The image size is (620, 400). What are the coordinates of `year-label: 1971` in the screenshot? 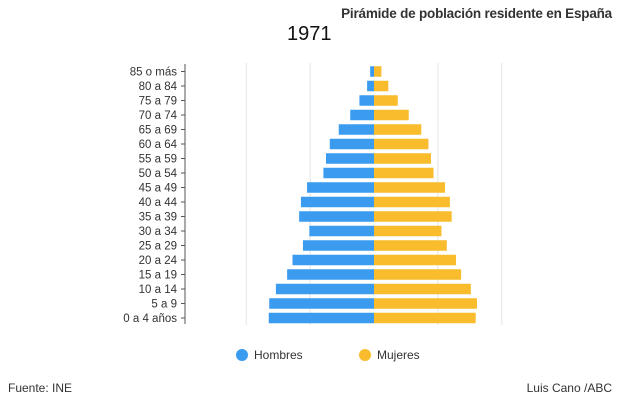 It's located at (309, 34).